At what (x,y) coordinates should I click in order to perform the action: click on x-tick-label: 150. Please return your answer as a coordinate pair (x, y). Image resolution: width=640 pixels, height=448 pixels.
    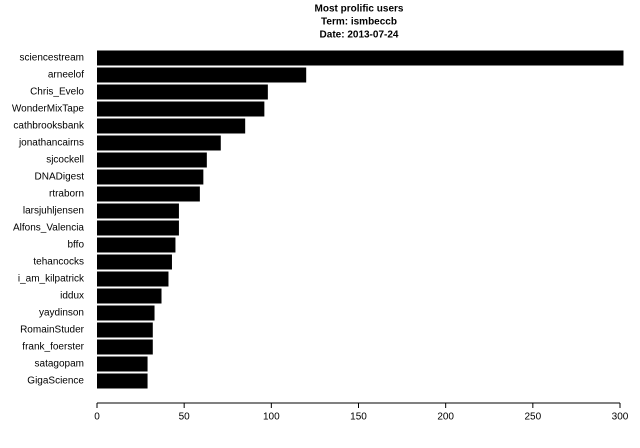
    Looking at the image, I should click on (358, 417).